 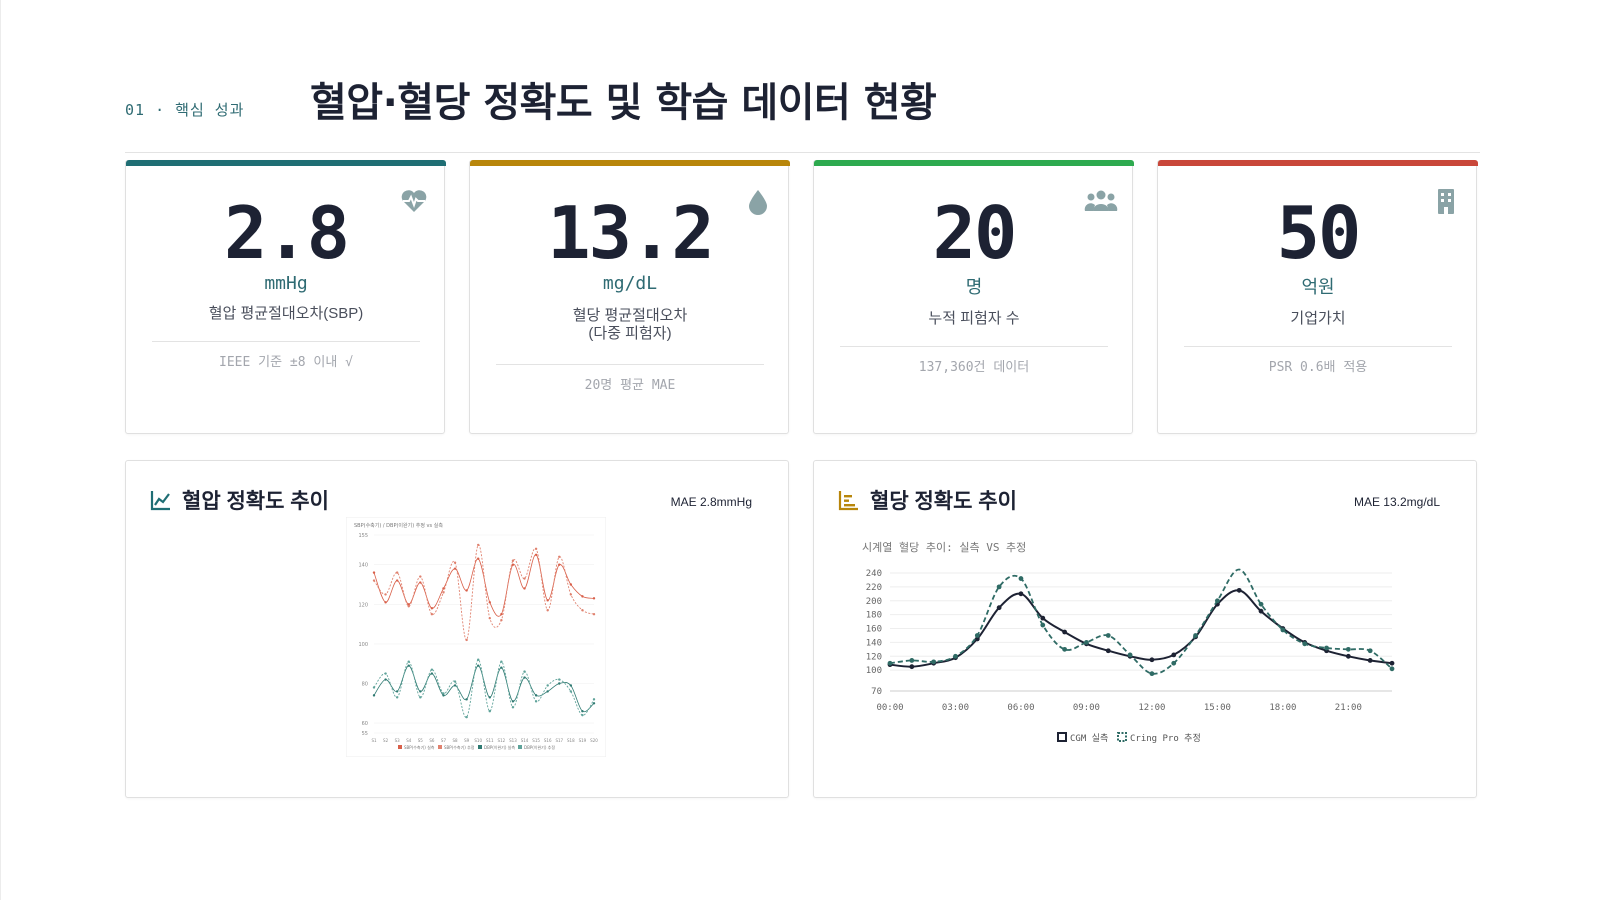 I want to click on y-tick-label: 70, so click(x=876, y=692).